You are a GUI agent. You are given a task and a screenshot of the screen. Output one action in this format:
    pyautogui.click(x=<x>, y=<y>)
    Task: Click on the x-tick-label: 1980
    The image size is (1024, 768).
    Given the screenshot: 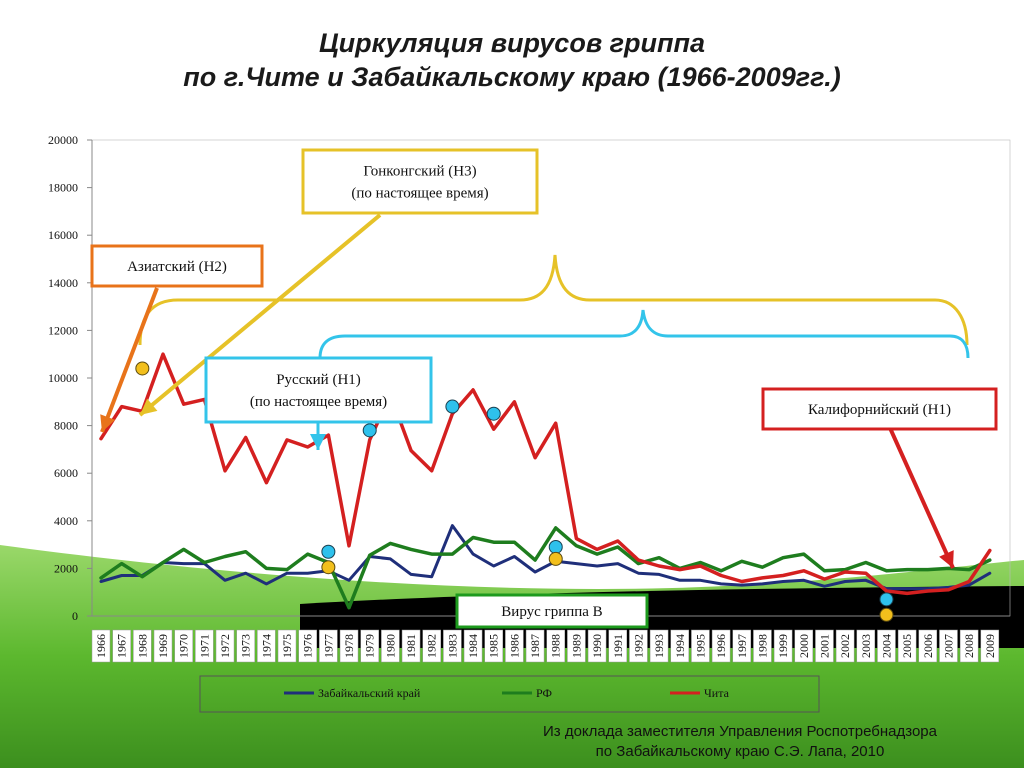 What is the action you would take?
    pyautogui.click(x=390, y=646)
    